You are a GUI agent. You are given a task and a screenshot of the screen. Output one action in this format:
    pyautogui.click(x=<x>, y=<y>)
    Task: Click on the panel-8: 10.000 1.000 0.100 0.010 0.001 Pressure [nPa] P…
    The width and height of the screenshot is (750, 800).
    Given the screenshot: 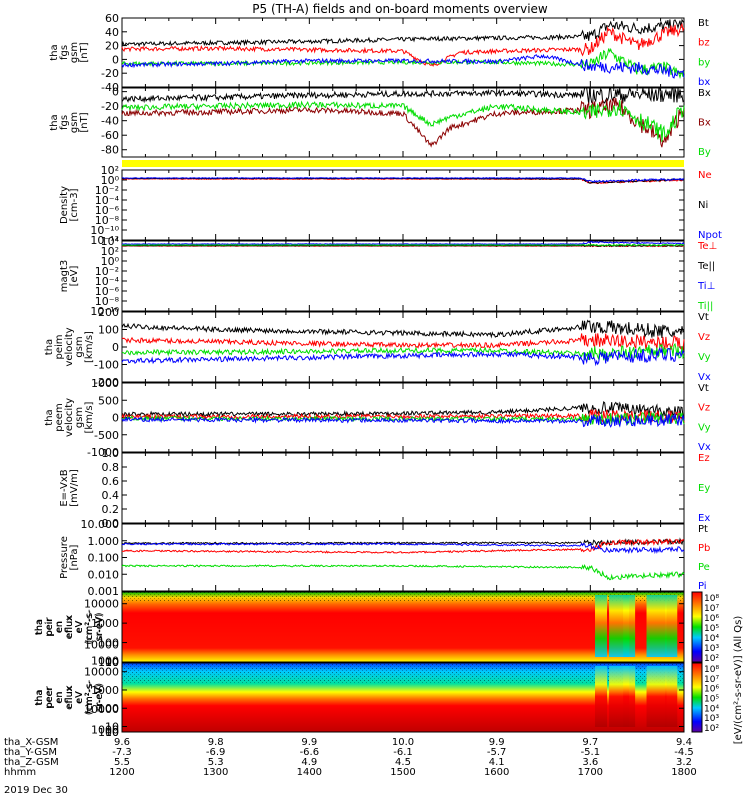 What is the action you would take?
    pyautogui.click(x=384, y=558)
    